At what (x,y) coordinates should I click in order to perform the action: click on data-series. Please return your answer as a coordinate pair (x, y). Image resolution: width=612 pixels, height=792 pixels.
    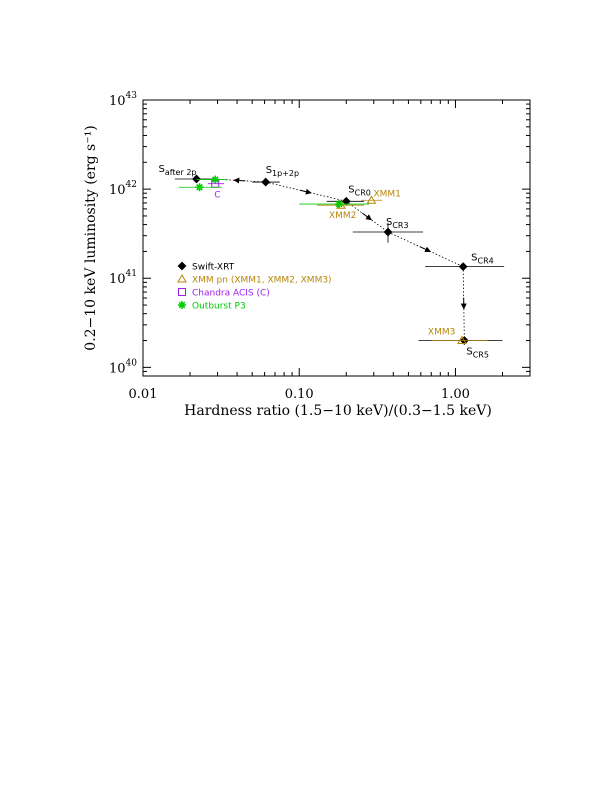
    Looking at the image, I should click on (339, 259).